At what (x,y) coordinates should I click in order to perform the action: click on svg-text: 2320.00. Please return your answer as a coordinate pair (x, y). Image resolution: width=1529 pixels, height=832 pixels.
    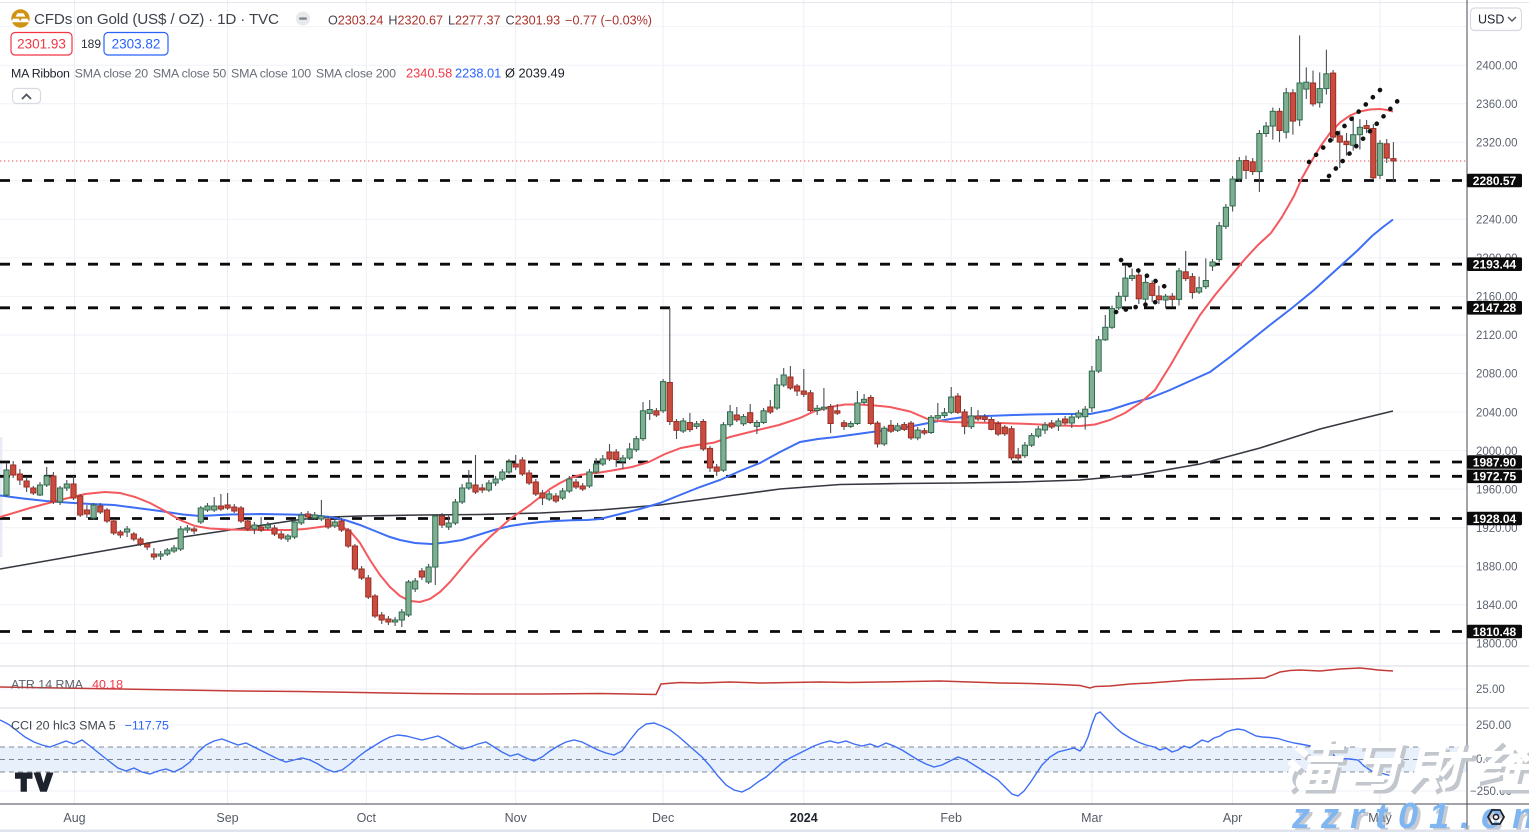
    Looking at the image, I should click on (1497, 143).